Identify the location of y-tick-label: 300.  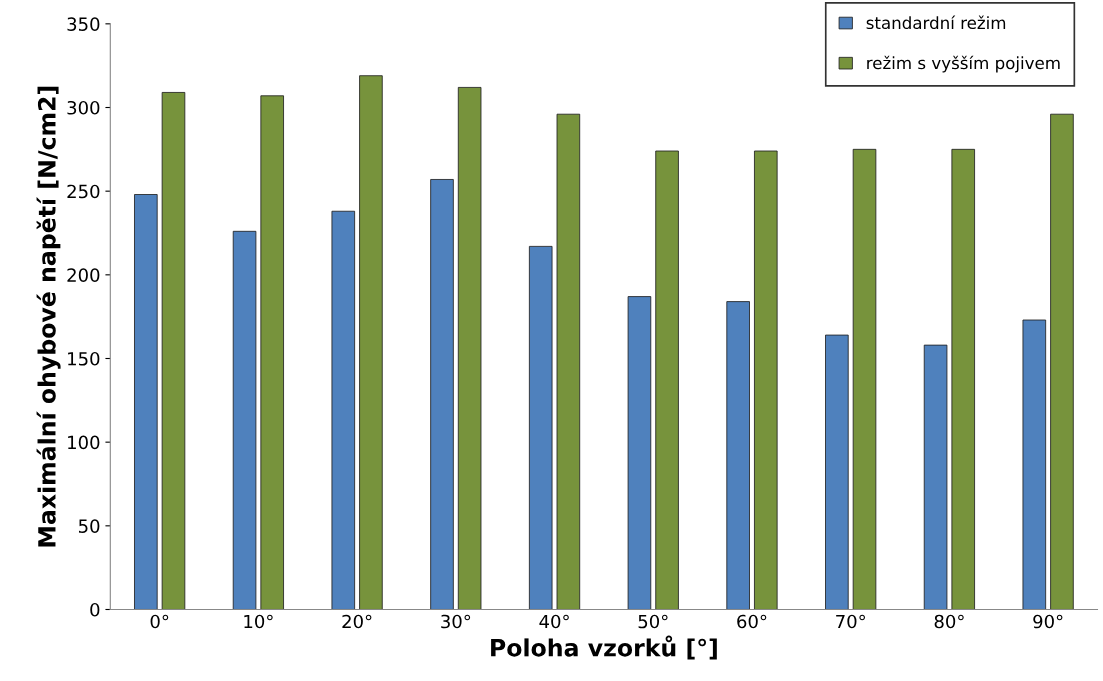
(83, 107).